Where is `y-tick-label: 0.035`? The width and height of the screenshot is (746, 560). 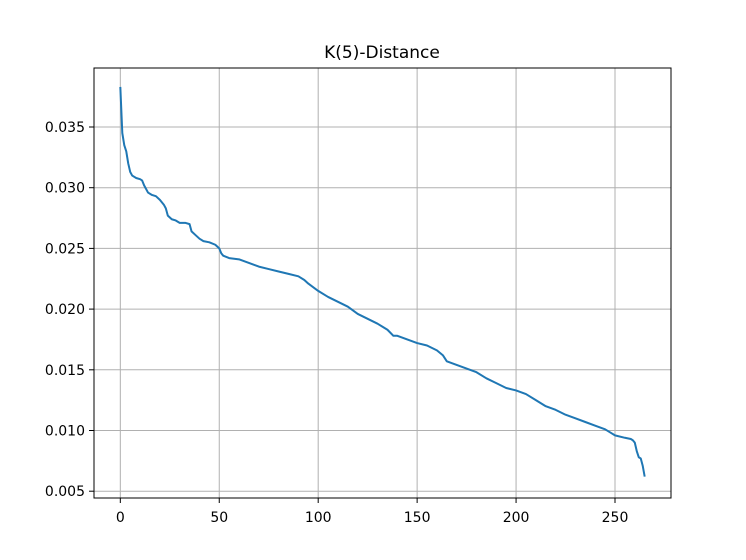
y-tick-label: 0.035 is located at coordinates (65, 128).